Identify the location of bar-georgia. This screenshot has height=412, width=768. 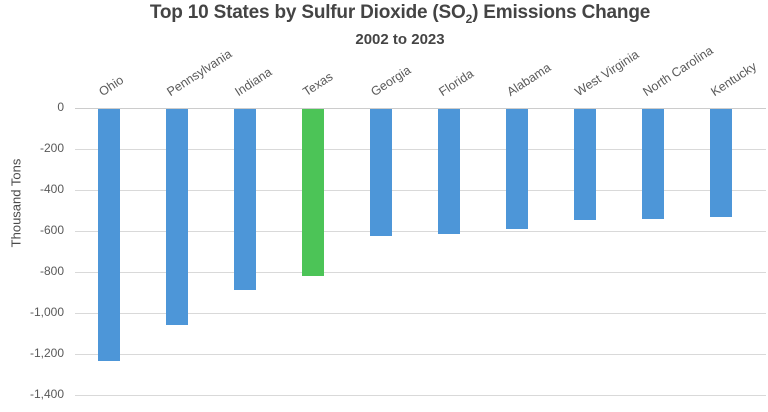
(381, 173).